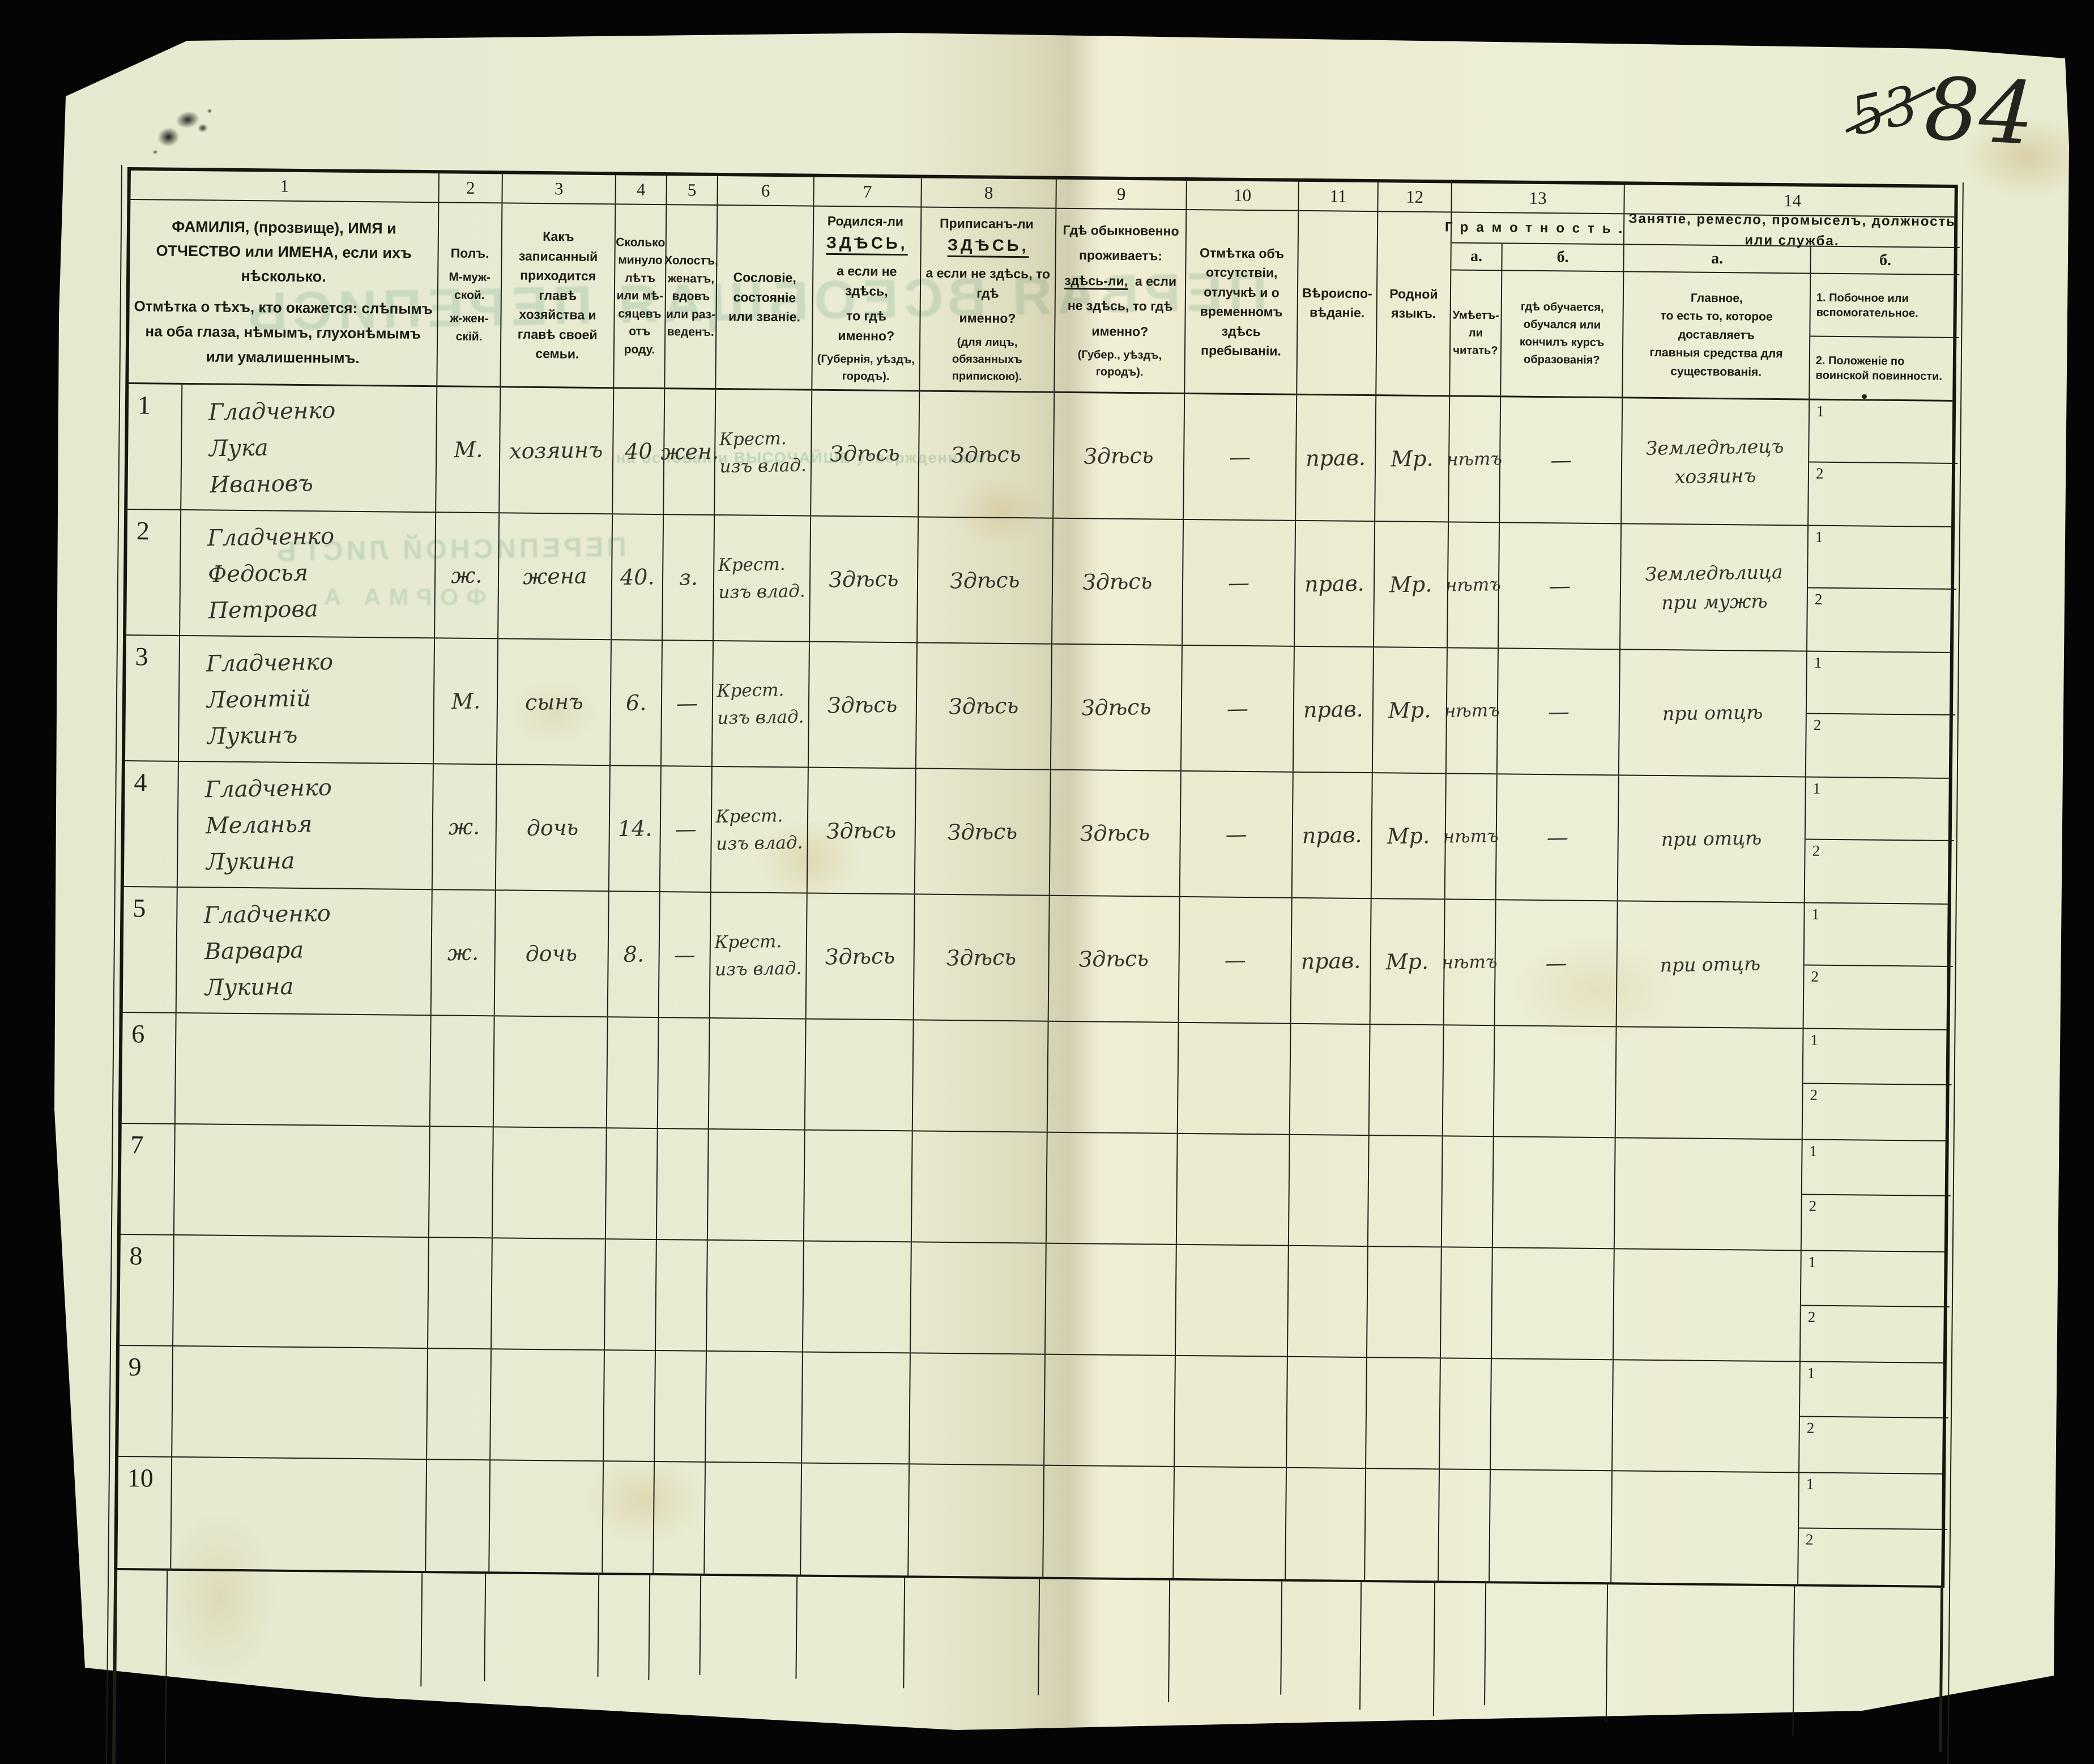 This screenshot has width=2094, height=1764. I want to click on literacy-education-cell, so click(1553, 1304).